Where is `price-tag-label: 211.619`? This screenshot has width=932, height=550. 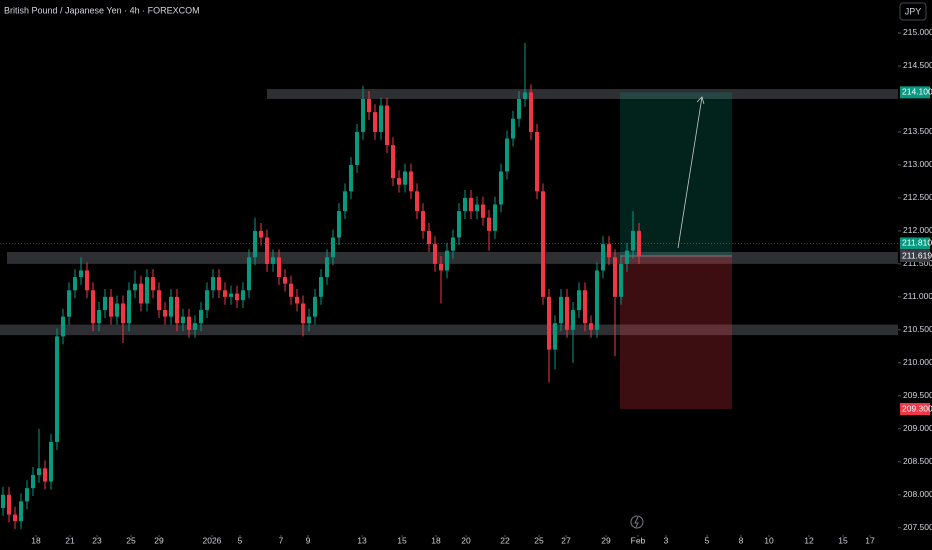
price-tag-label: 211.619 is located at coordinates (917, 255).